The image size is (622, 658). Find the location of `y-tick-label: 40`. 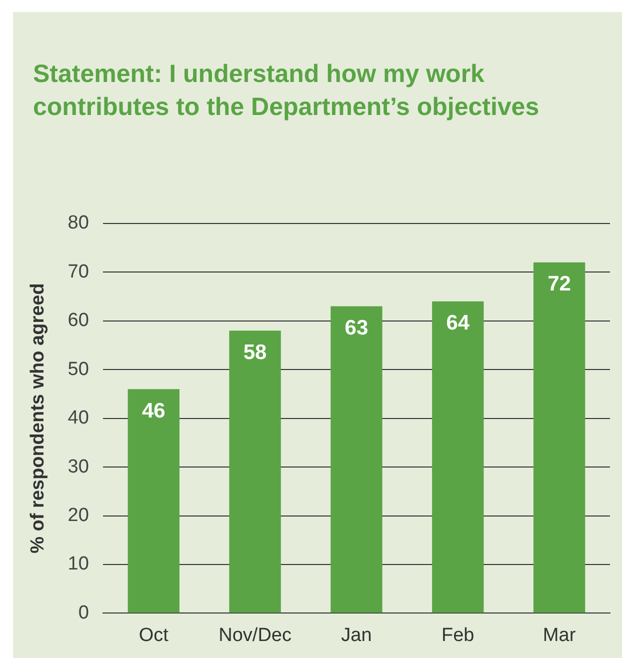

y-tick-label: 40 is located at coordinates (78, 418).